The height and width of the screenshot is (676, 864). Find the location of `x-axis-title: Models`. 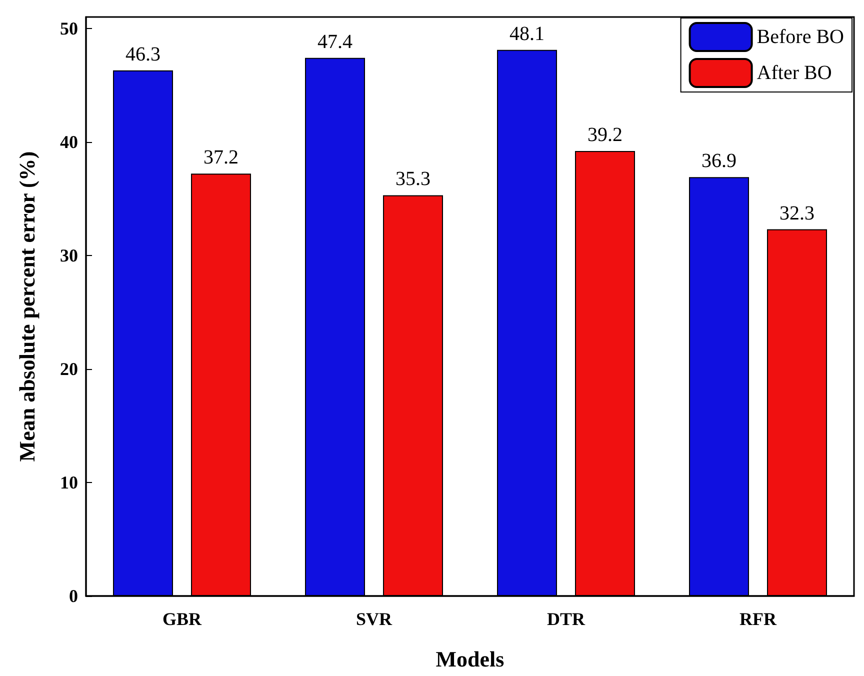

x-axis-title: Models is located at coordinates (470, 659).